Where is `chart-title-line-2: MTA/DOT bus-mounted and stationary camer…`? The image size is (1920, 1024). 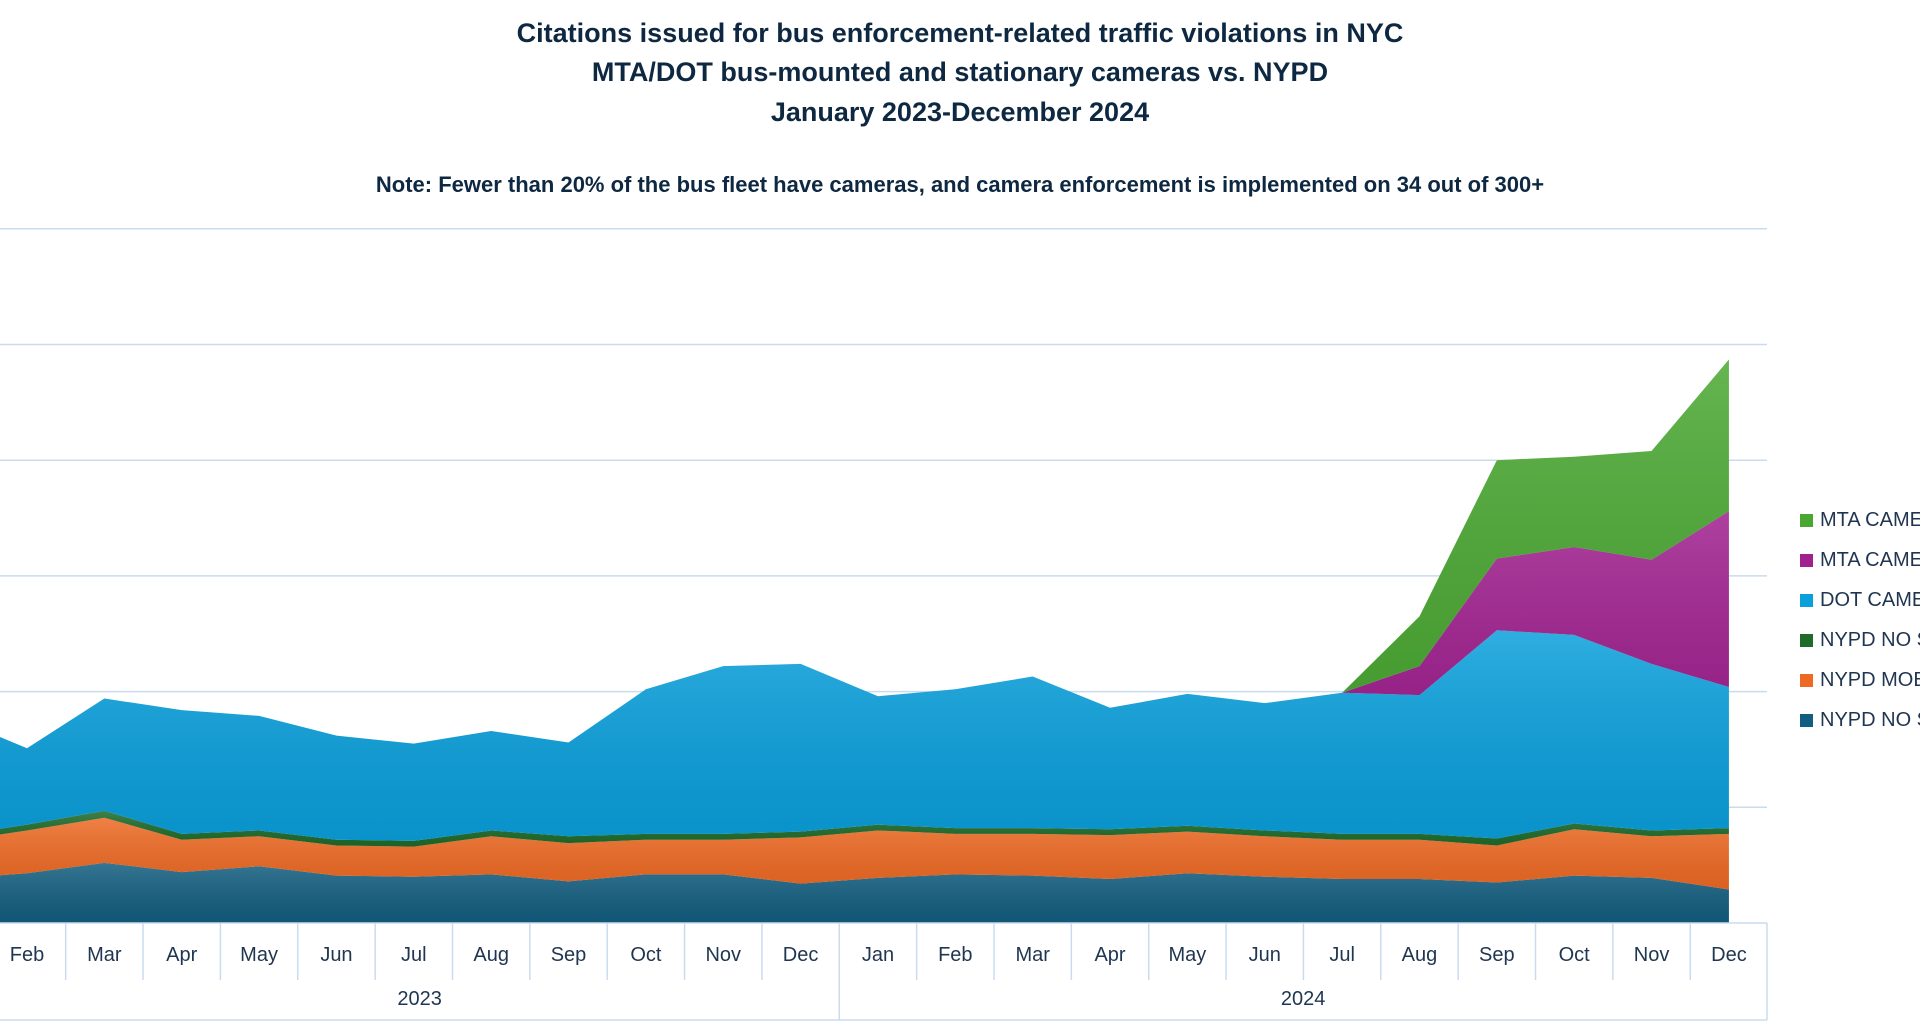 chart-title-line-2: MTA/DOT bus-mounted and stationary camer… is located at coordinates (960, 72).